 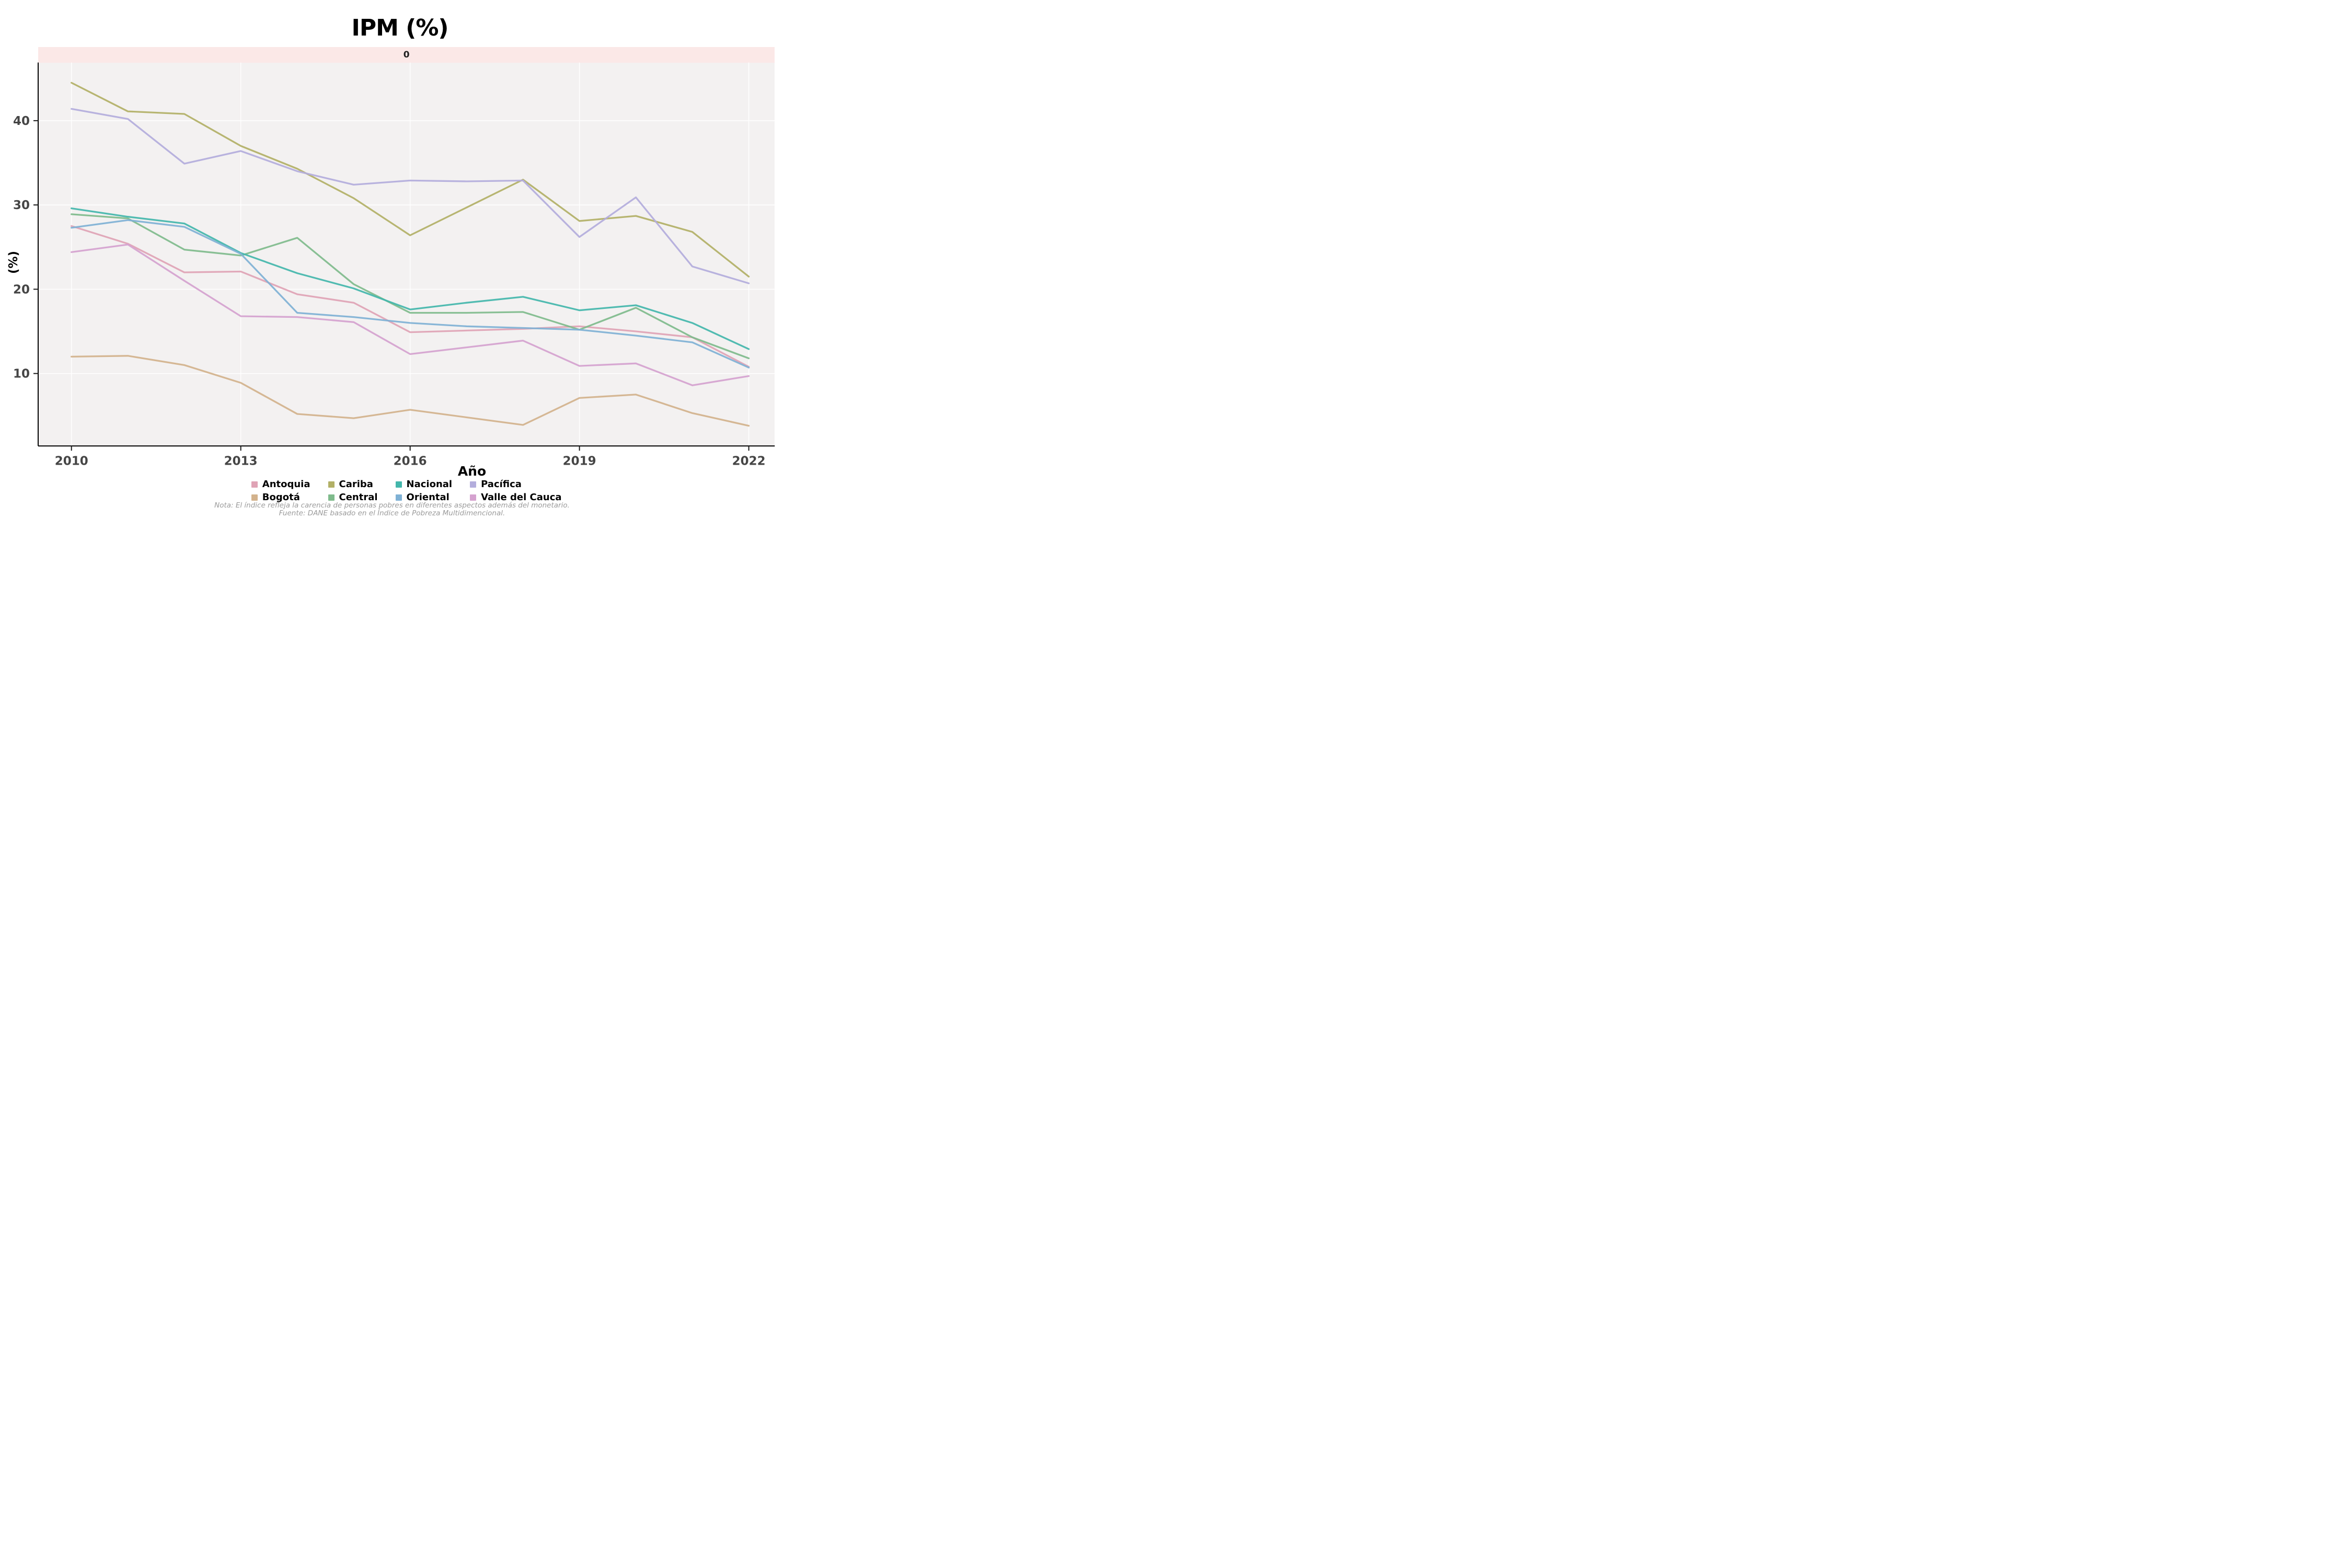 I want to click on y-tick-label-20: 20, so click(x=21, y=289).